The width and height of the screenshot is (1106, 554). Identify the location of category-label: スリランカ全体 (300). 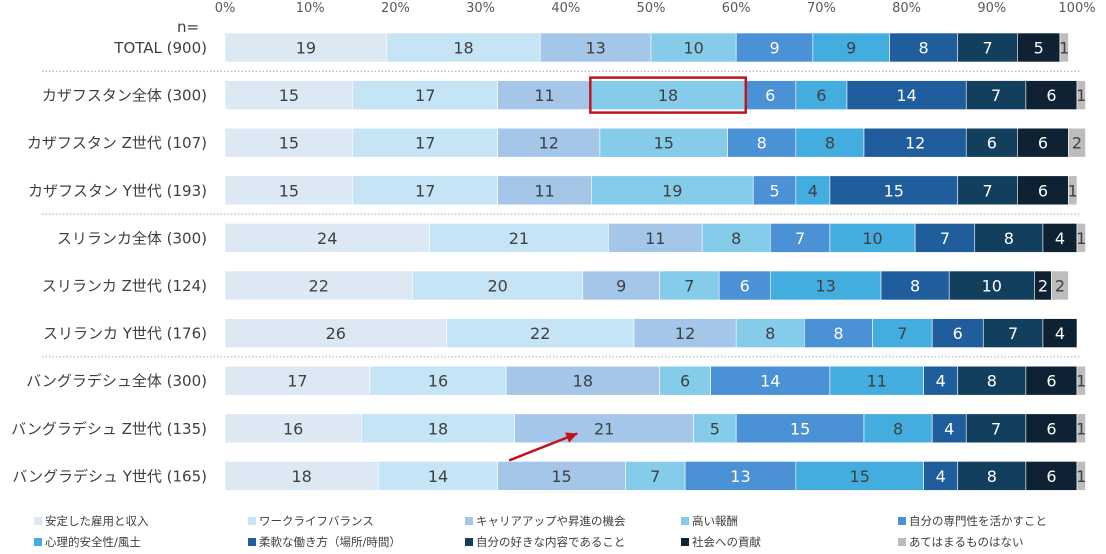
(132, 238).